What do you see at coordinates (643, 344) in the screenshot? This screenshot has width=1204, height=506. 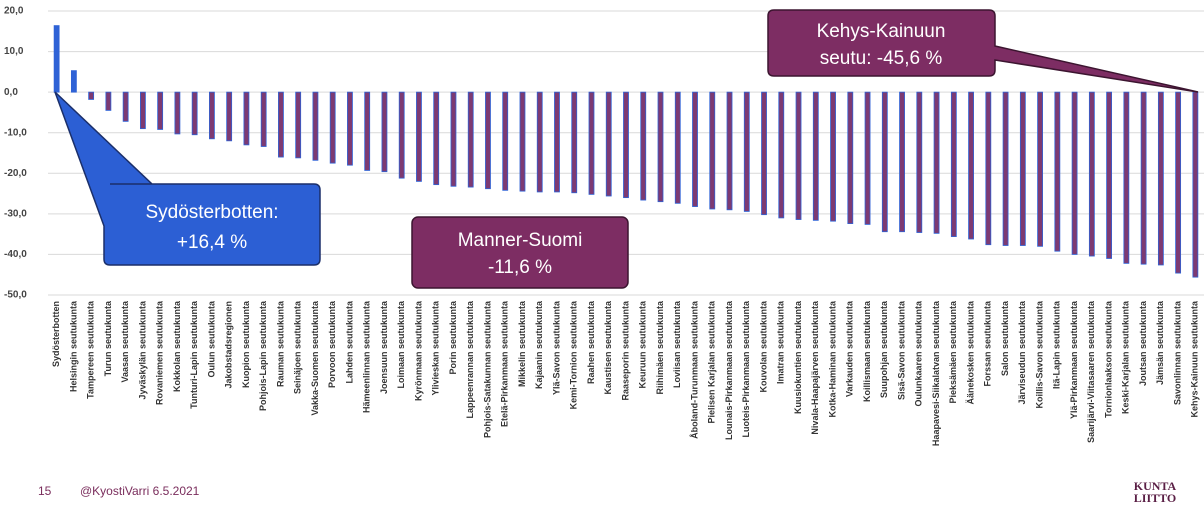 I see `x-tick-label: Keuruun seutukunta` at bounding box center [643, 344].